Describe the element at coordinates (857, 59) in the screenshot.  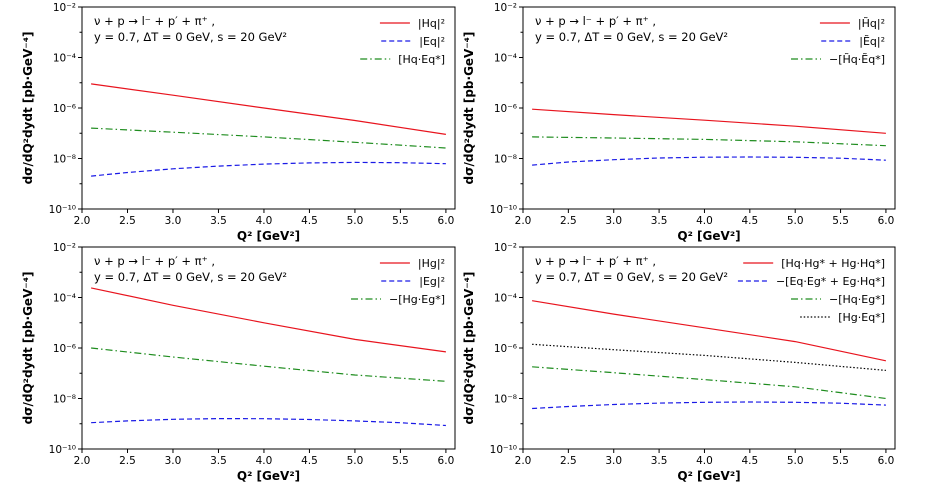
I see `legend-label: −[H̃q·Ẽq*]` at that location.